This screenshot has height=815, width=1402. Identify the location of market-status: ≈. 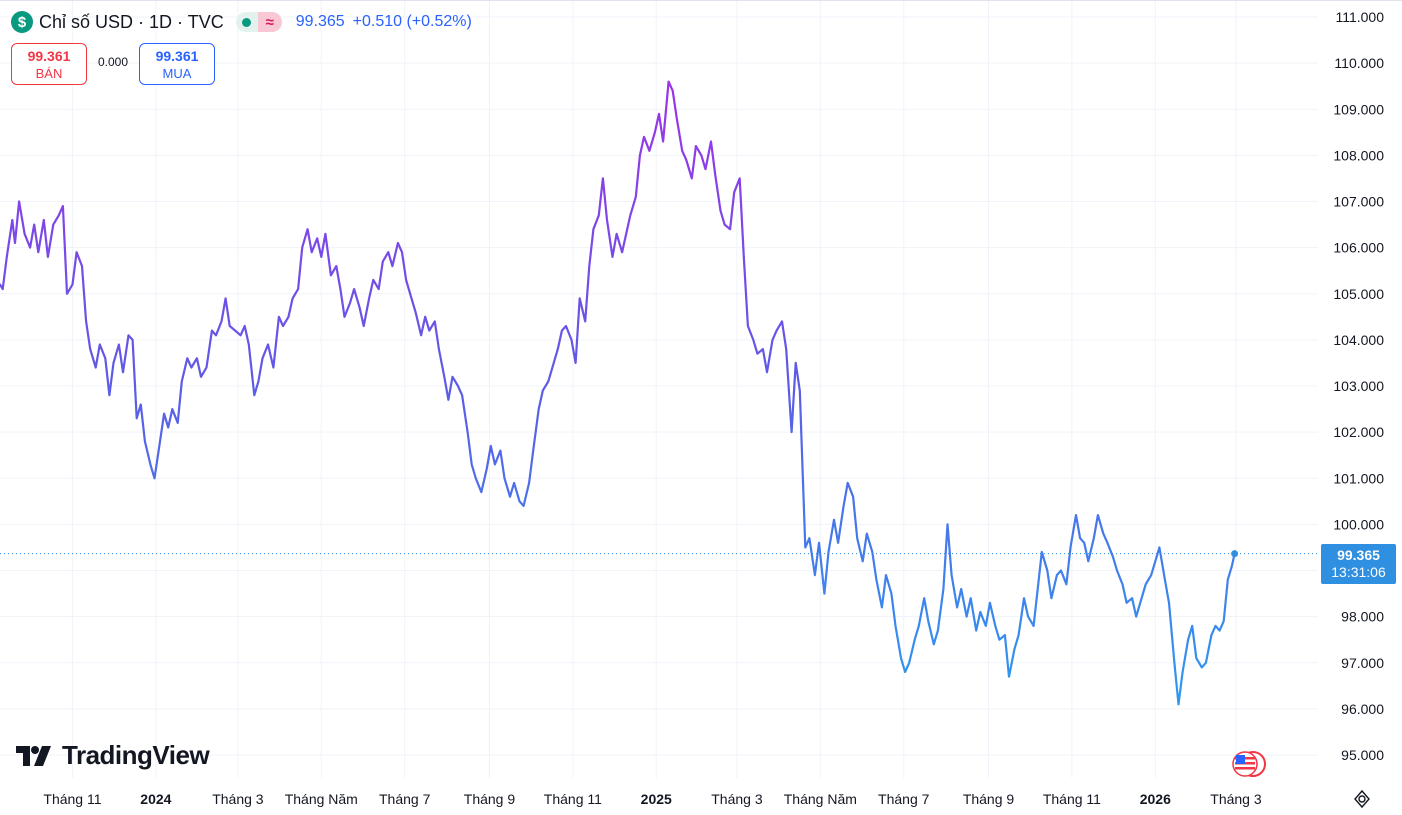
(258, 22).